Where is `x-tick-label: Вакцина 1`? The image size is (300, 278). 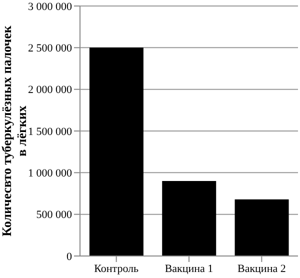 x-tick-label: Вакцина 1 is located at coordinates (189, 268).